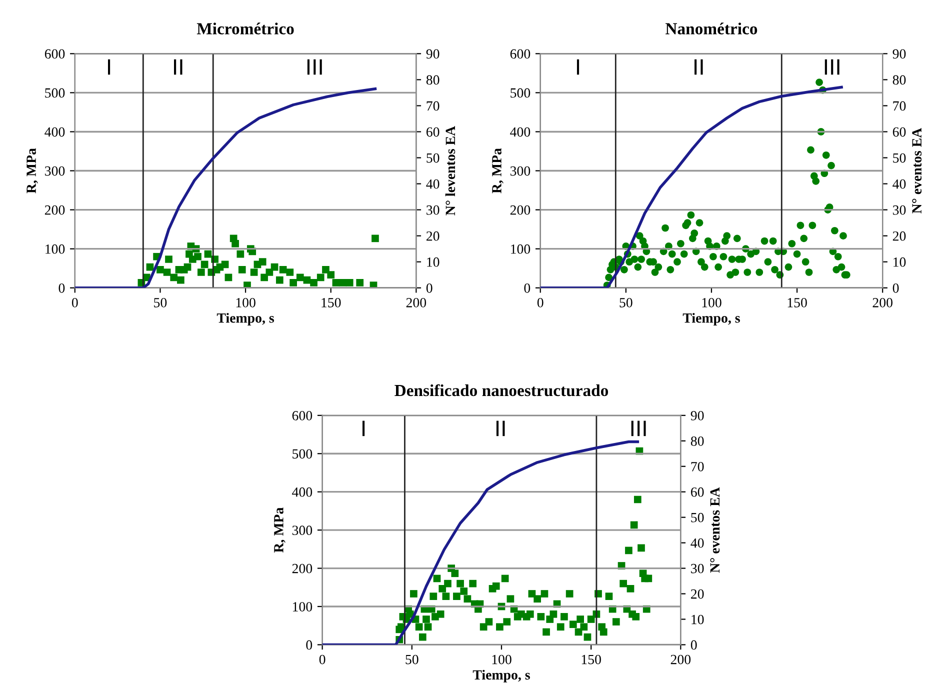  What do you see at coordinates (697, 594) in the screenshot?
I see `y2-tick-label: 20` at bounding box center [697, 594].